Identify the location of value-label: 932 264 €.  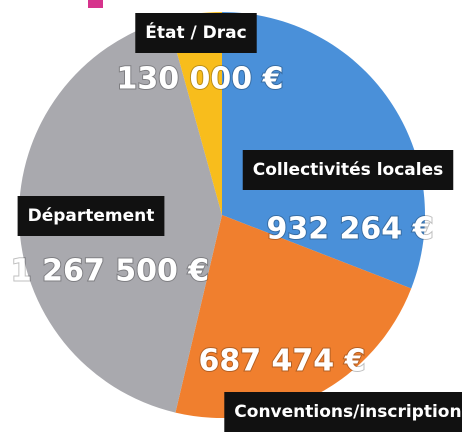
(349, 229).